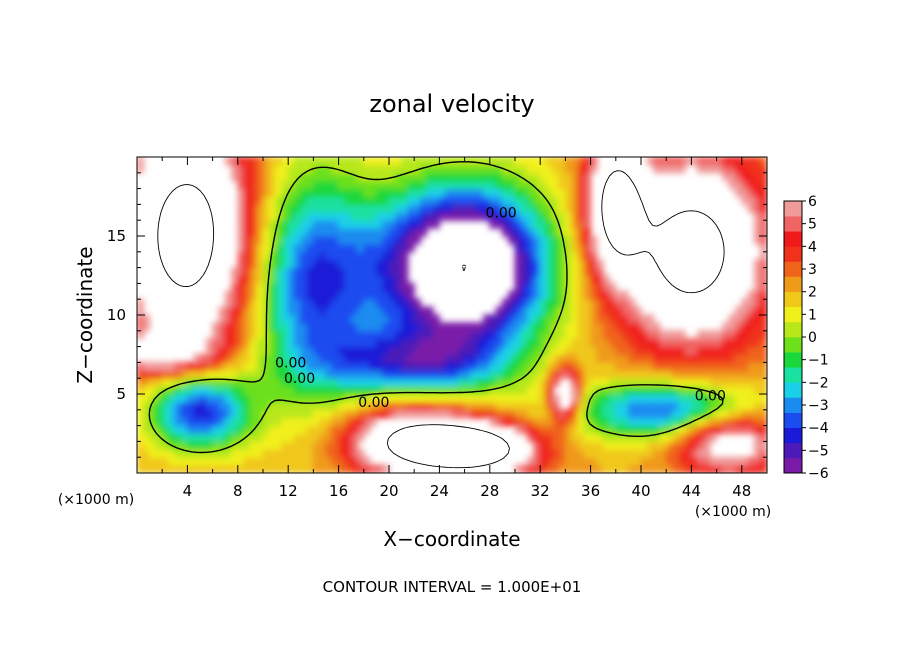  I want to click on x-axis-label: X−coordinate, so click(451, 539).